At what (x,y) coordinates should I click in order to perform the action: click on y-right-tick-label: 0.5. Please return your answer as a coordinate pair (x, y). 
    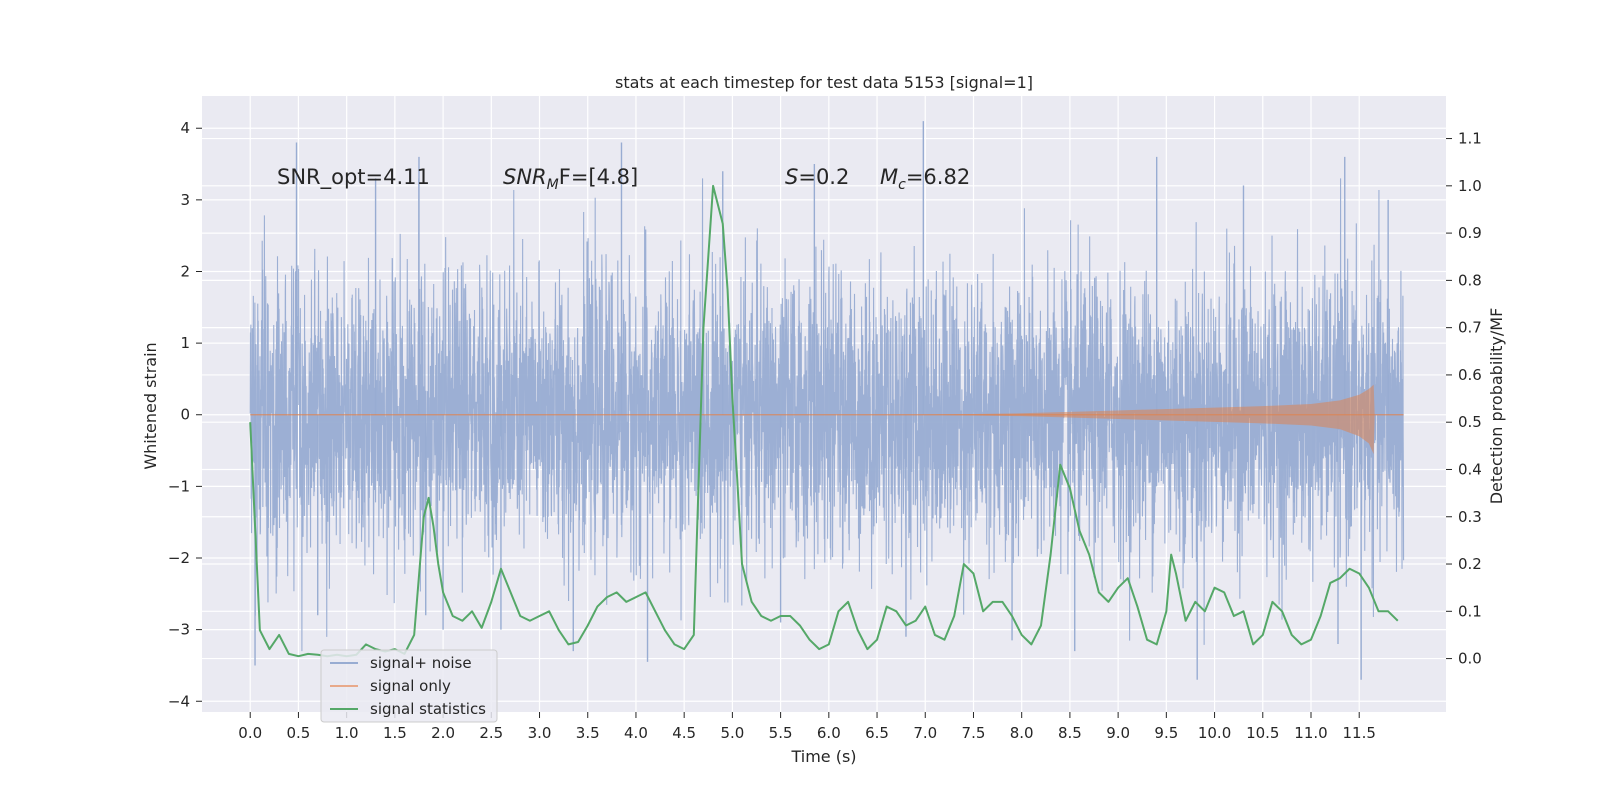
    Looking at the image, I should click on (1470, 422).